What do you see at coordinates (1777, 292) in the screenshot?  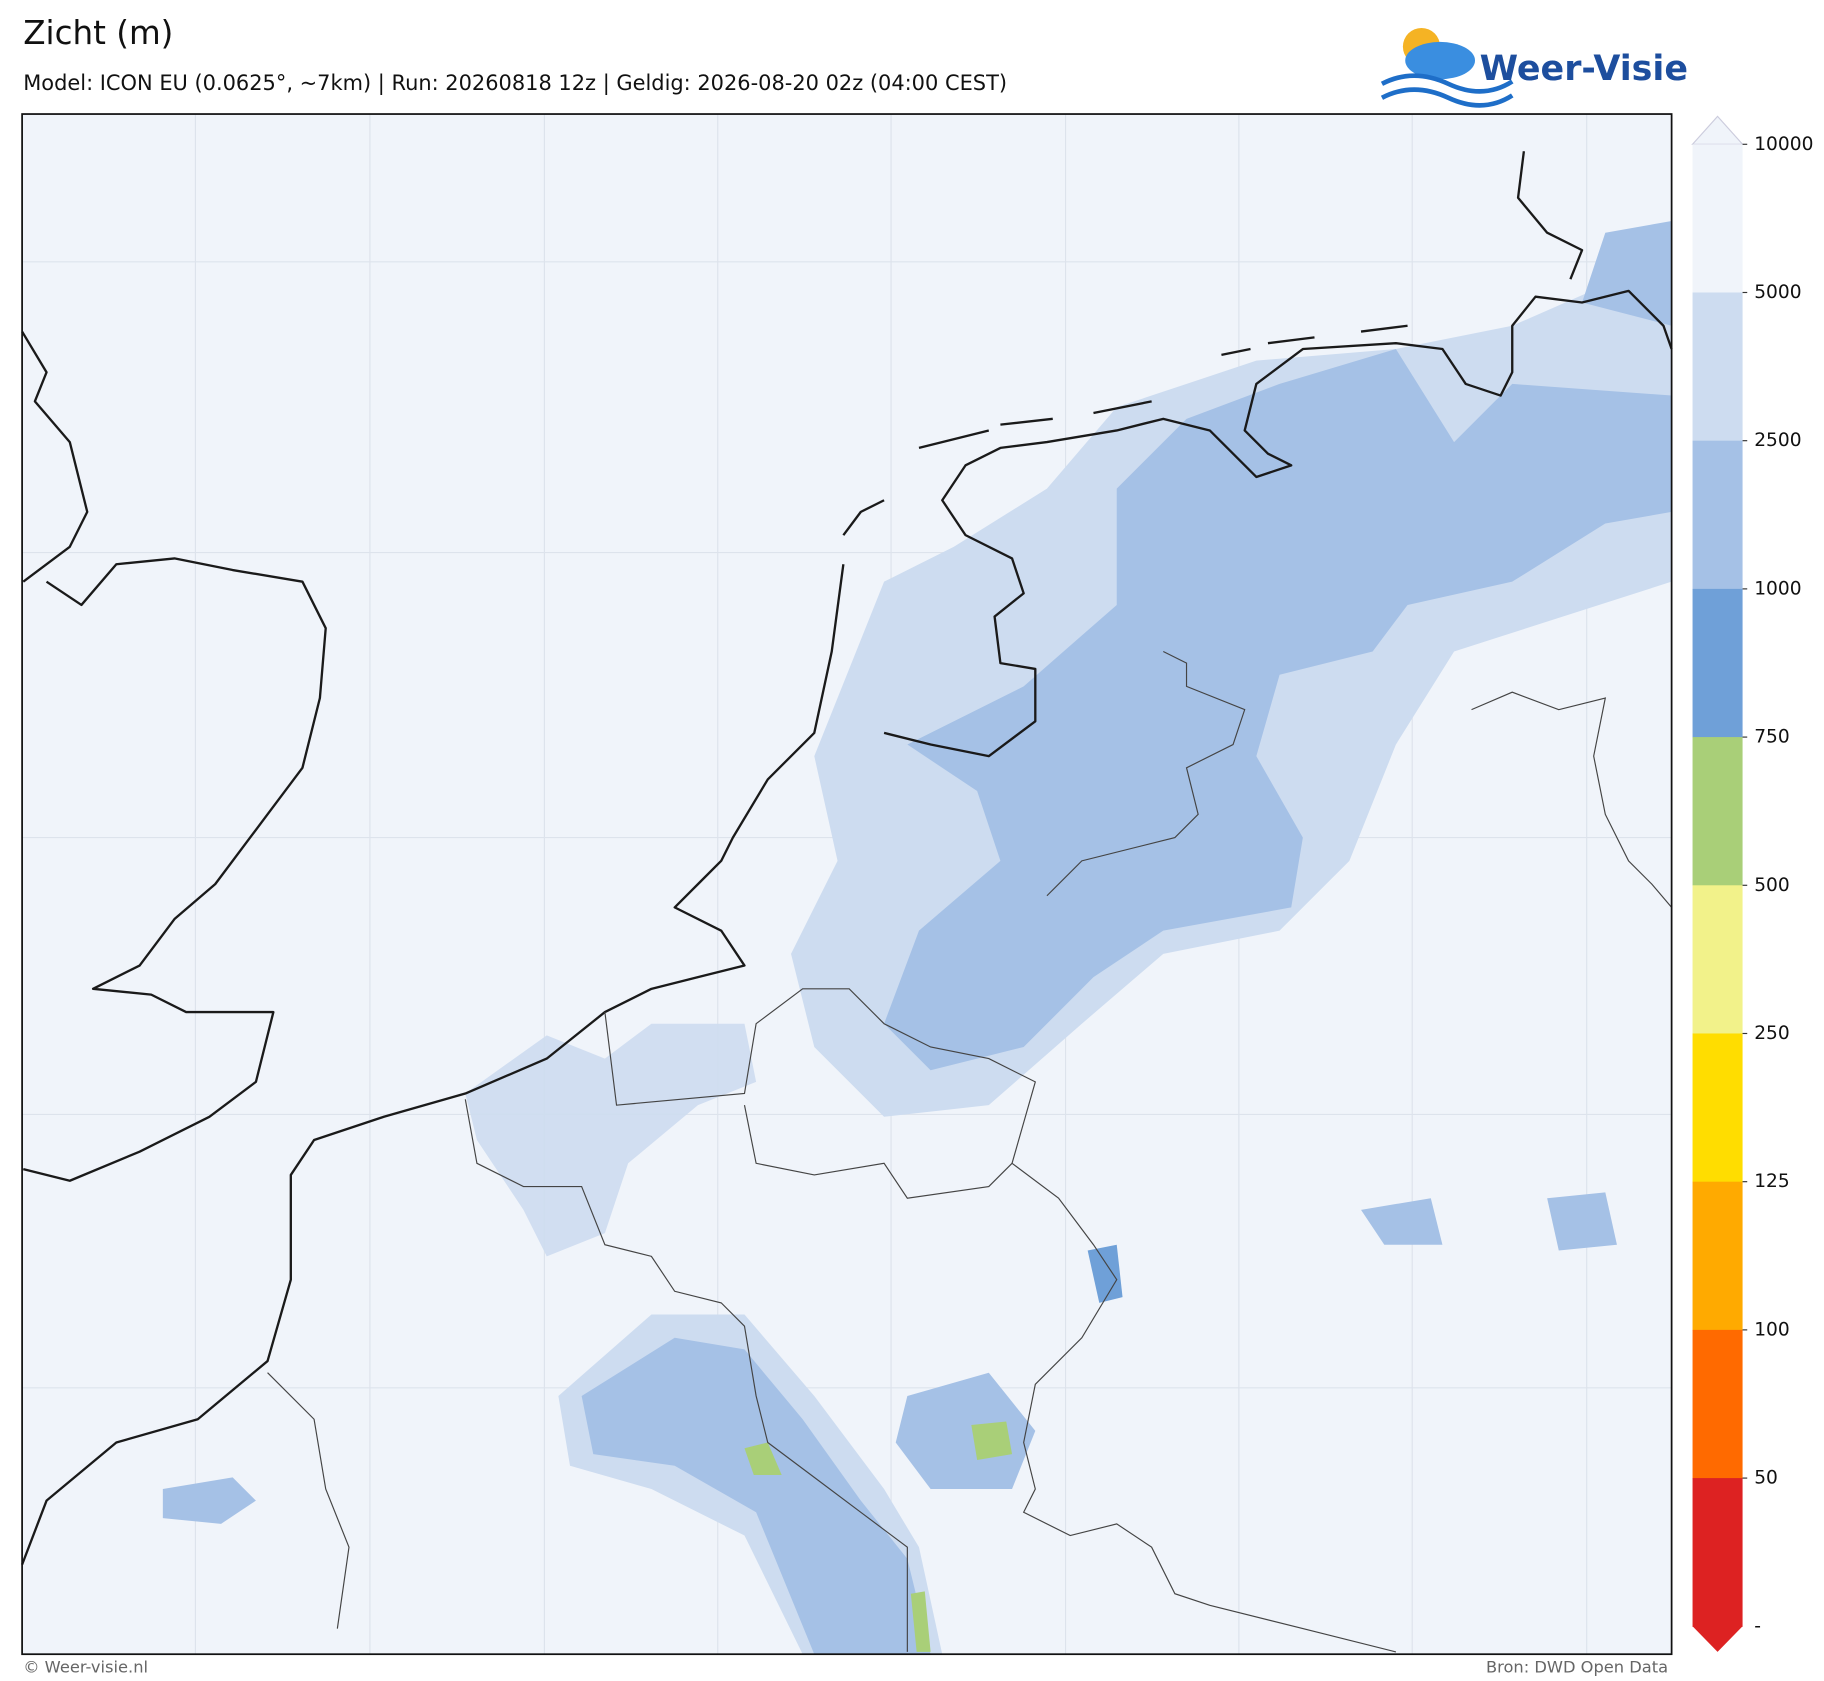 I see `colorbar-label: 5000` at bounding box center [1777, 292].